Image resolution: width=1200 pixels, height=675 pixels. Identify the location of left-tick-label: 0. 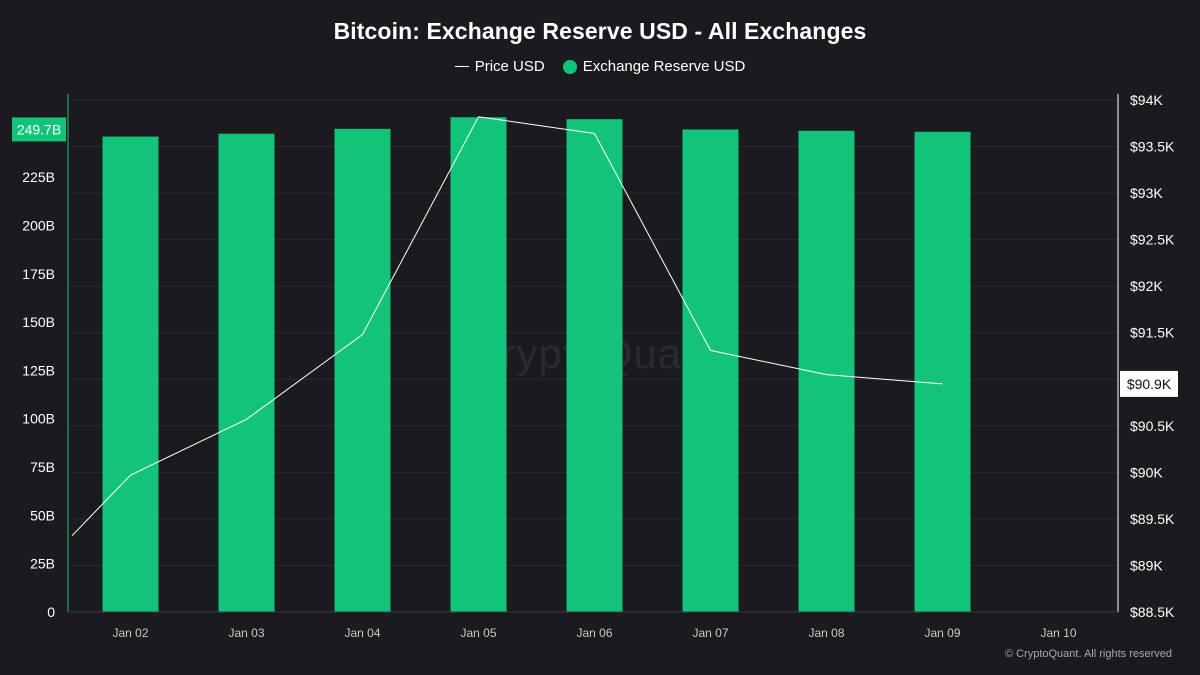
(51, 612).